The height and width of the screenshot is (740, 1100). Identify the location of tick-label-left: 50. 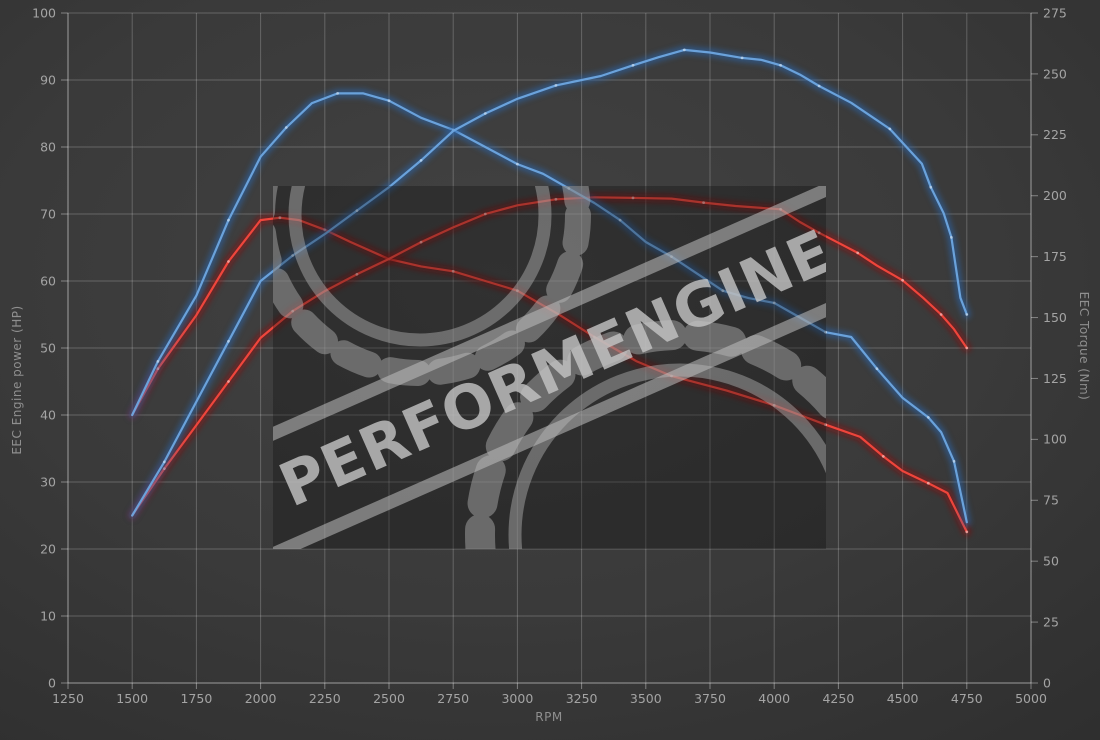
(48, 347).